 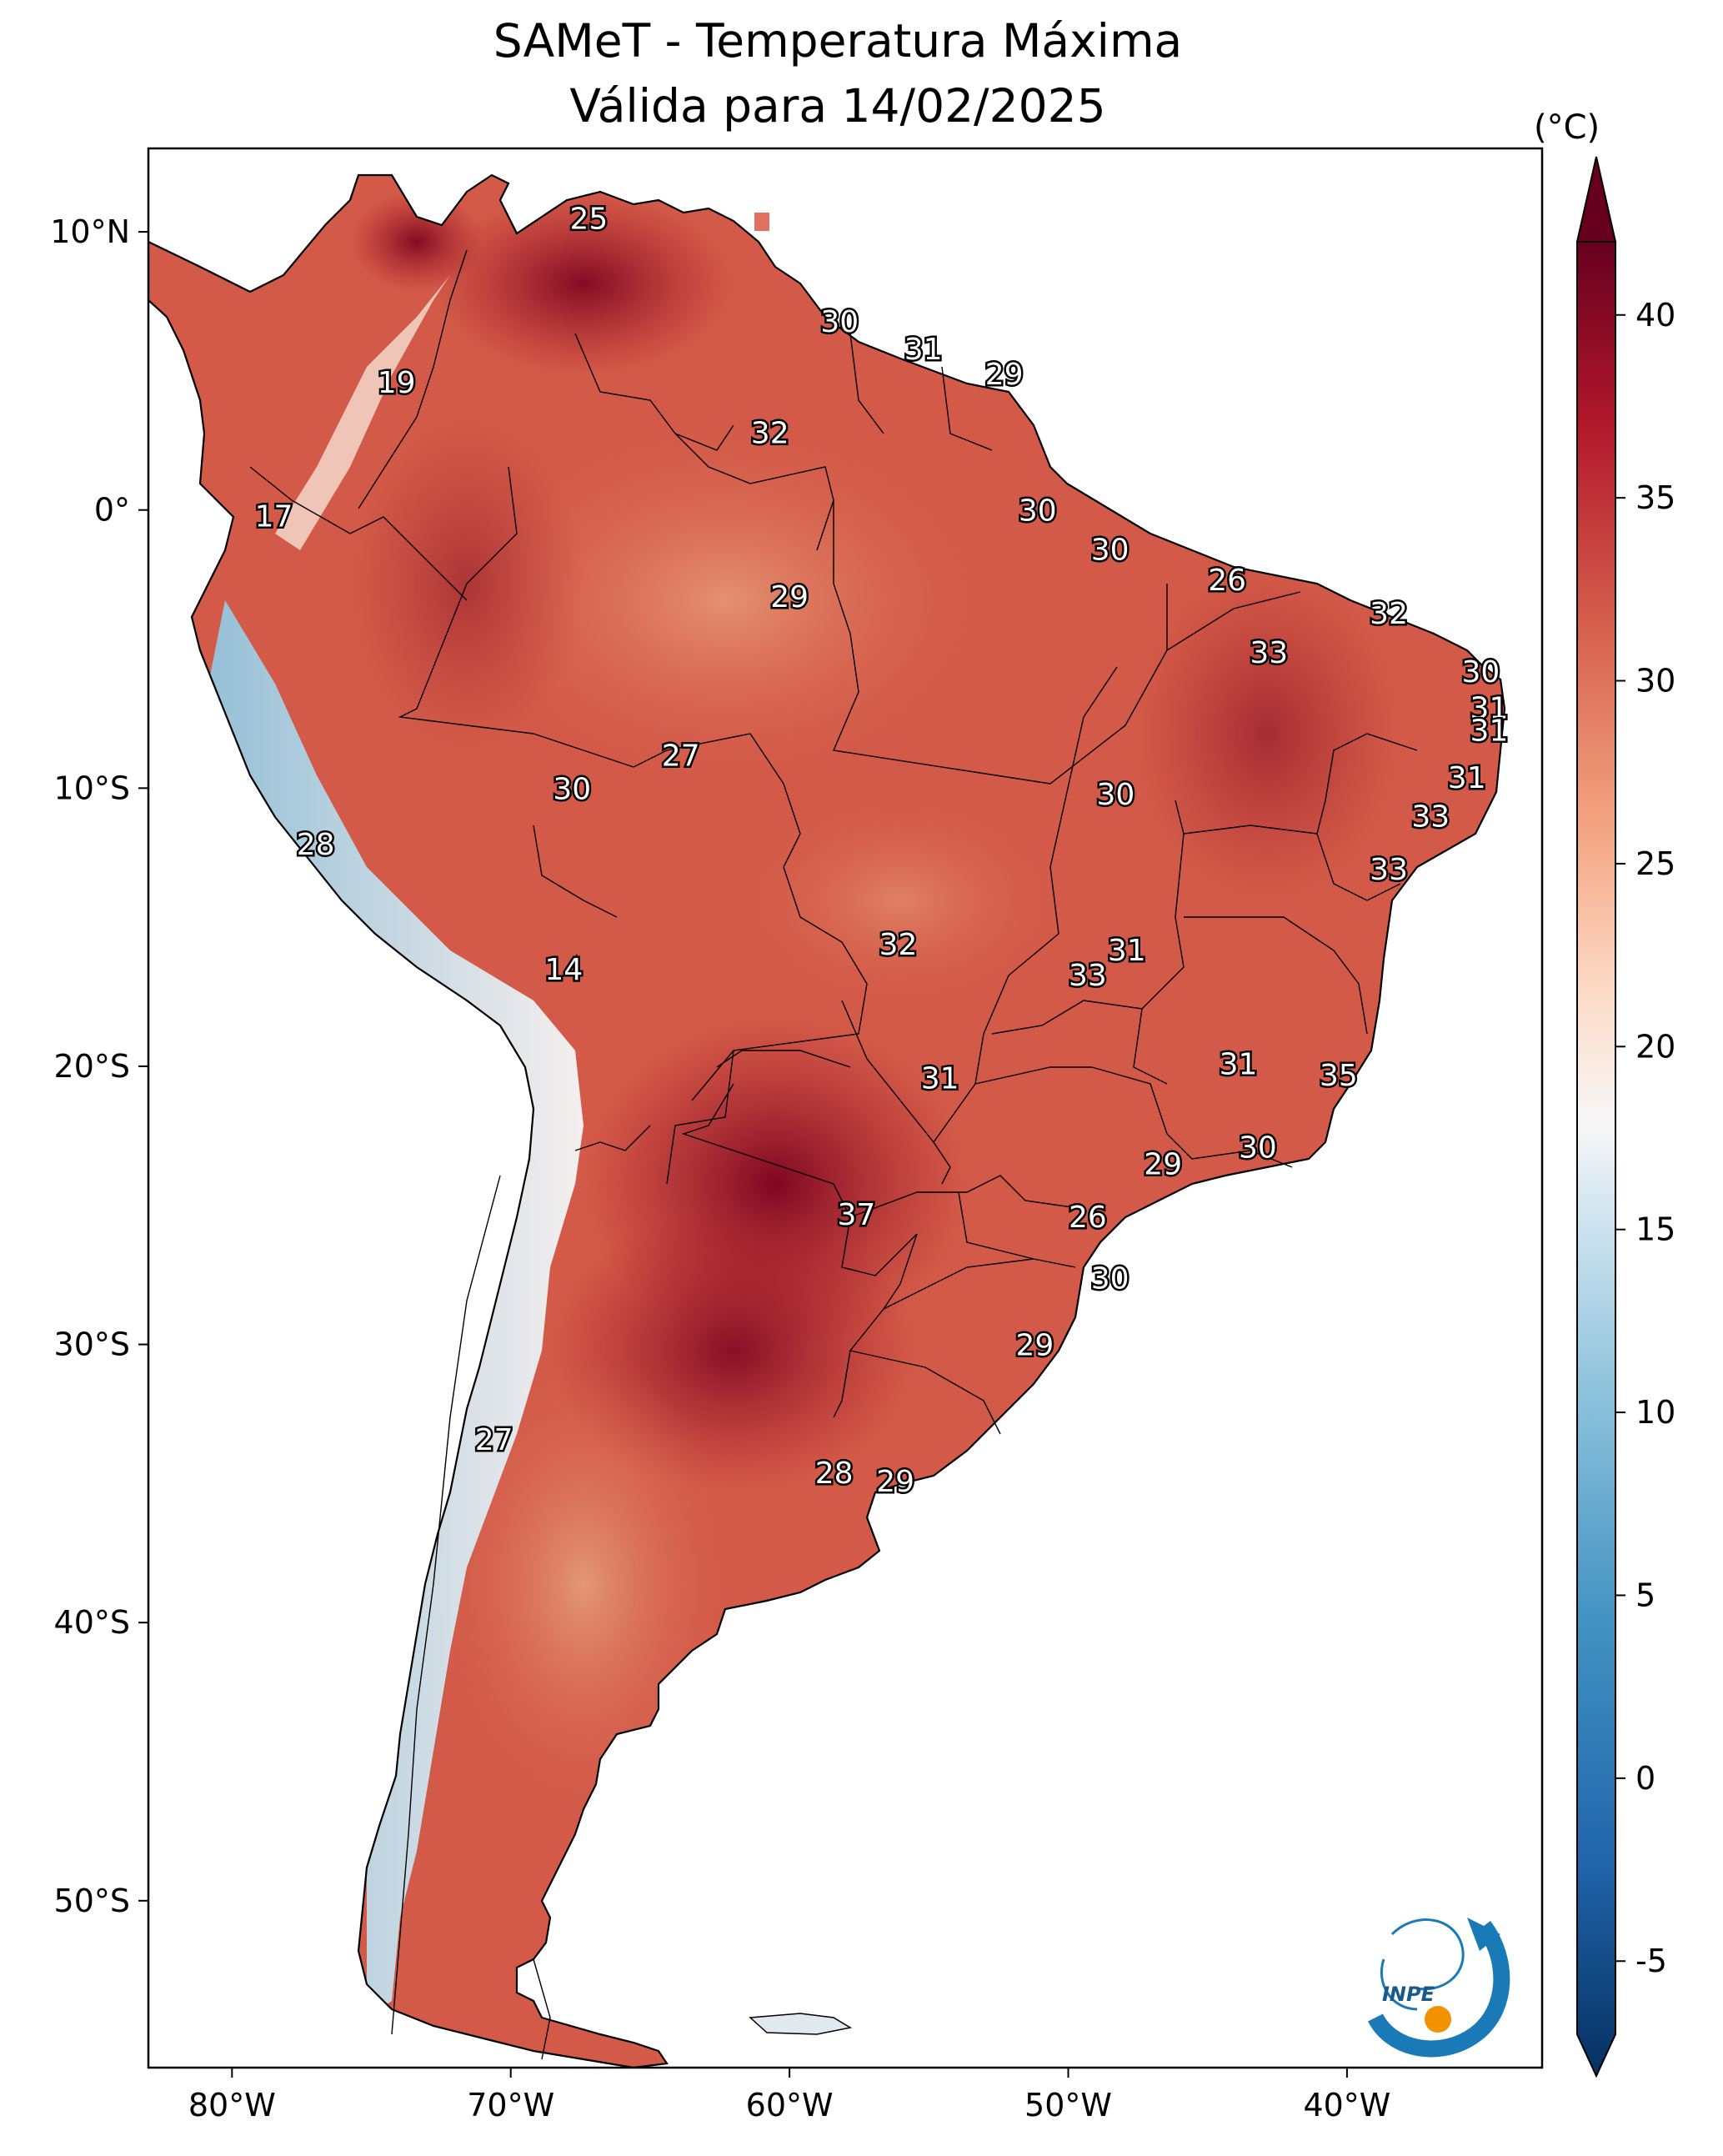 What do you see at coordinates (397, 383) in the screenshot?
I see `temperature-label: 19` at bounding box center [397, 383].